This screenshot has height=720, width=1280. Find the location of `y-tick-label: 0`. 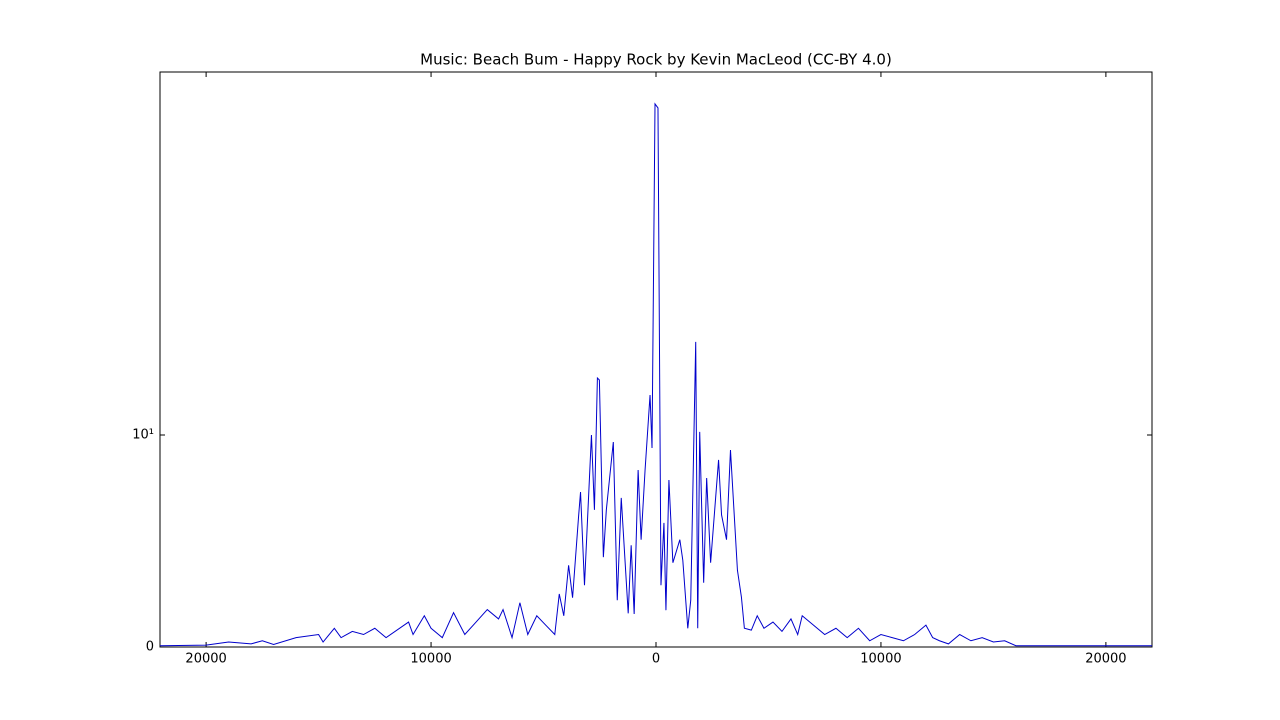

y-tick-label: 0 is located at coordinates (150, 647).